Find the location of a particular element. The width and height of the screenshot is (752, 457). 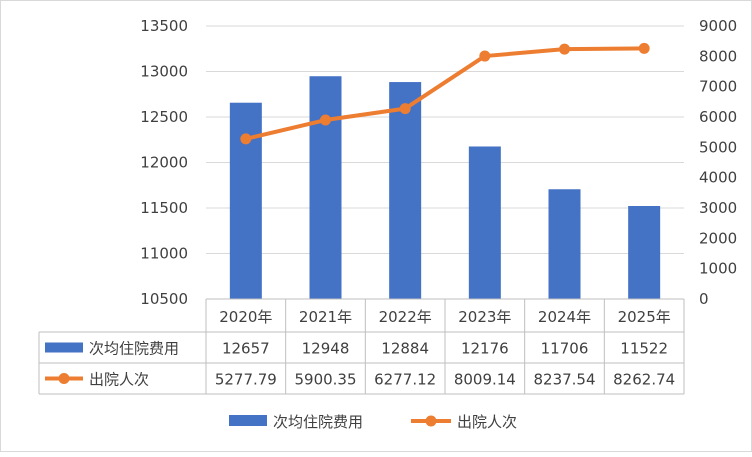

legend-bar-key is located at coordinates (248, 420).